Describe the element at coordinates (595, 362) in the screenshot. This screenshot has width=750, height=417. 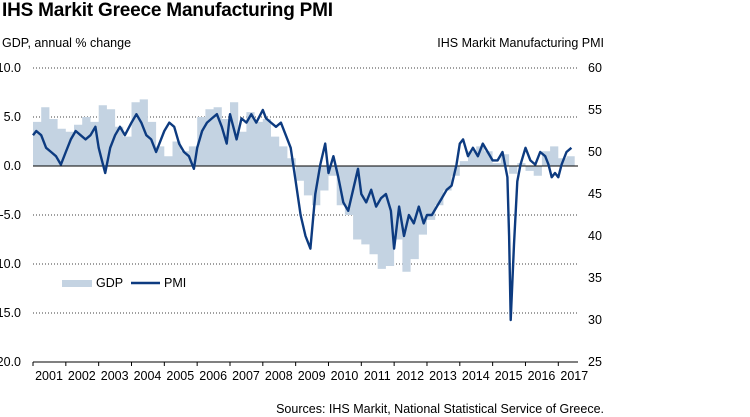
I see `right-tick-label: 25` at that location.